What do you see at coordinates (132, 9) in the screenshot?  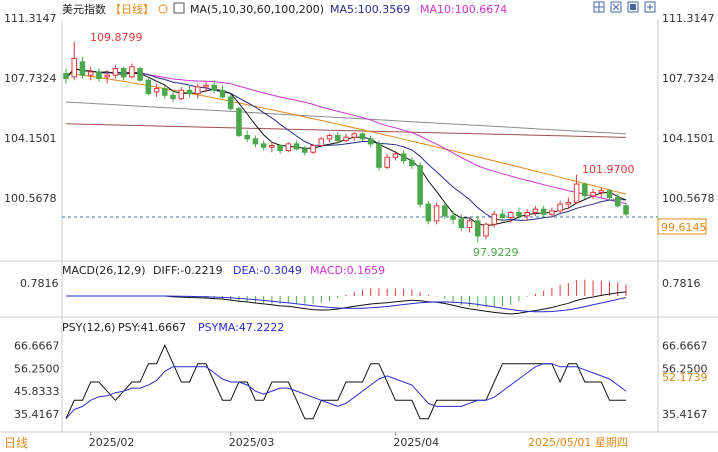 I see `period-label: 【日线】` at bounding box center [132, 9].